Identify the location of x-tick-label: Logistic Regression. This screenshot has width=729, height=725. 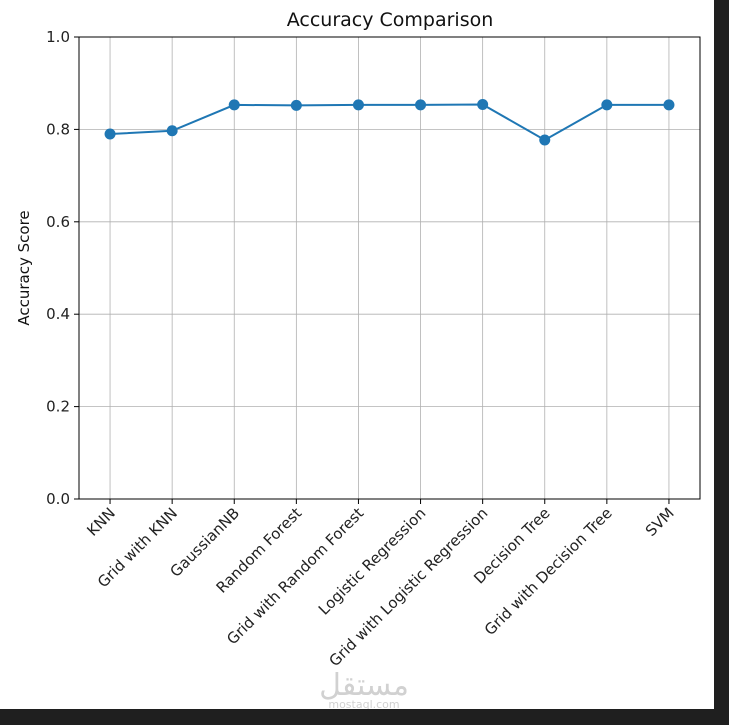
(372, 561).